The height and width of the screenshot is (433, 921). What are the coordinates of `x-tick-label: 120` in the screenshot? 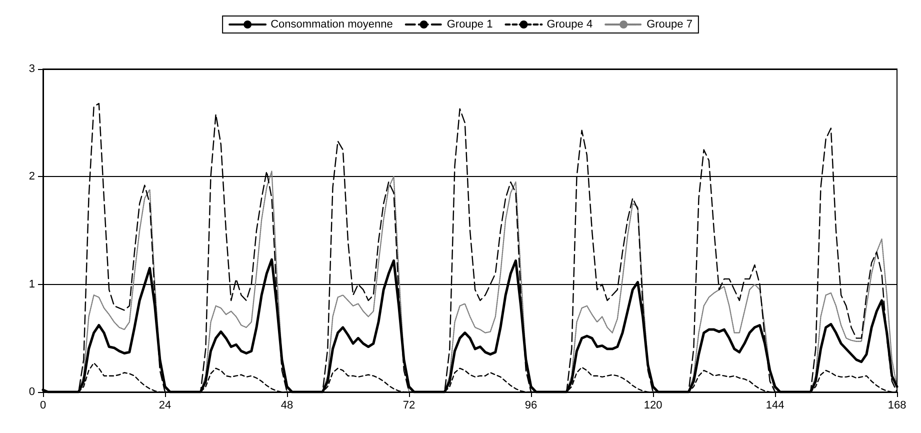 It's located at (653, 406).